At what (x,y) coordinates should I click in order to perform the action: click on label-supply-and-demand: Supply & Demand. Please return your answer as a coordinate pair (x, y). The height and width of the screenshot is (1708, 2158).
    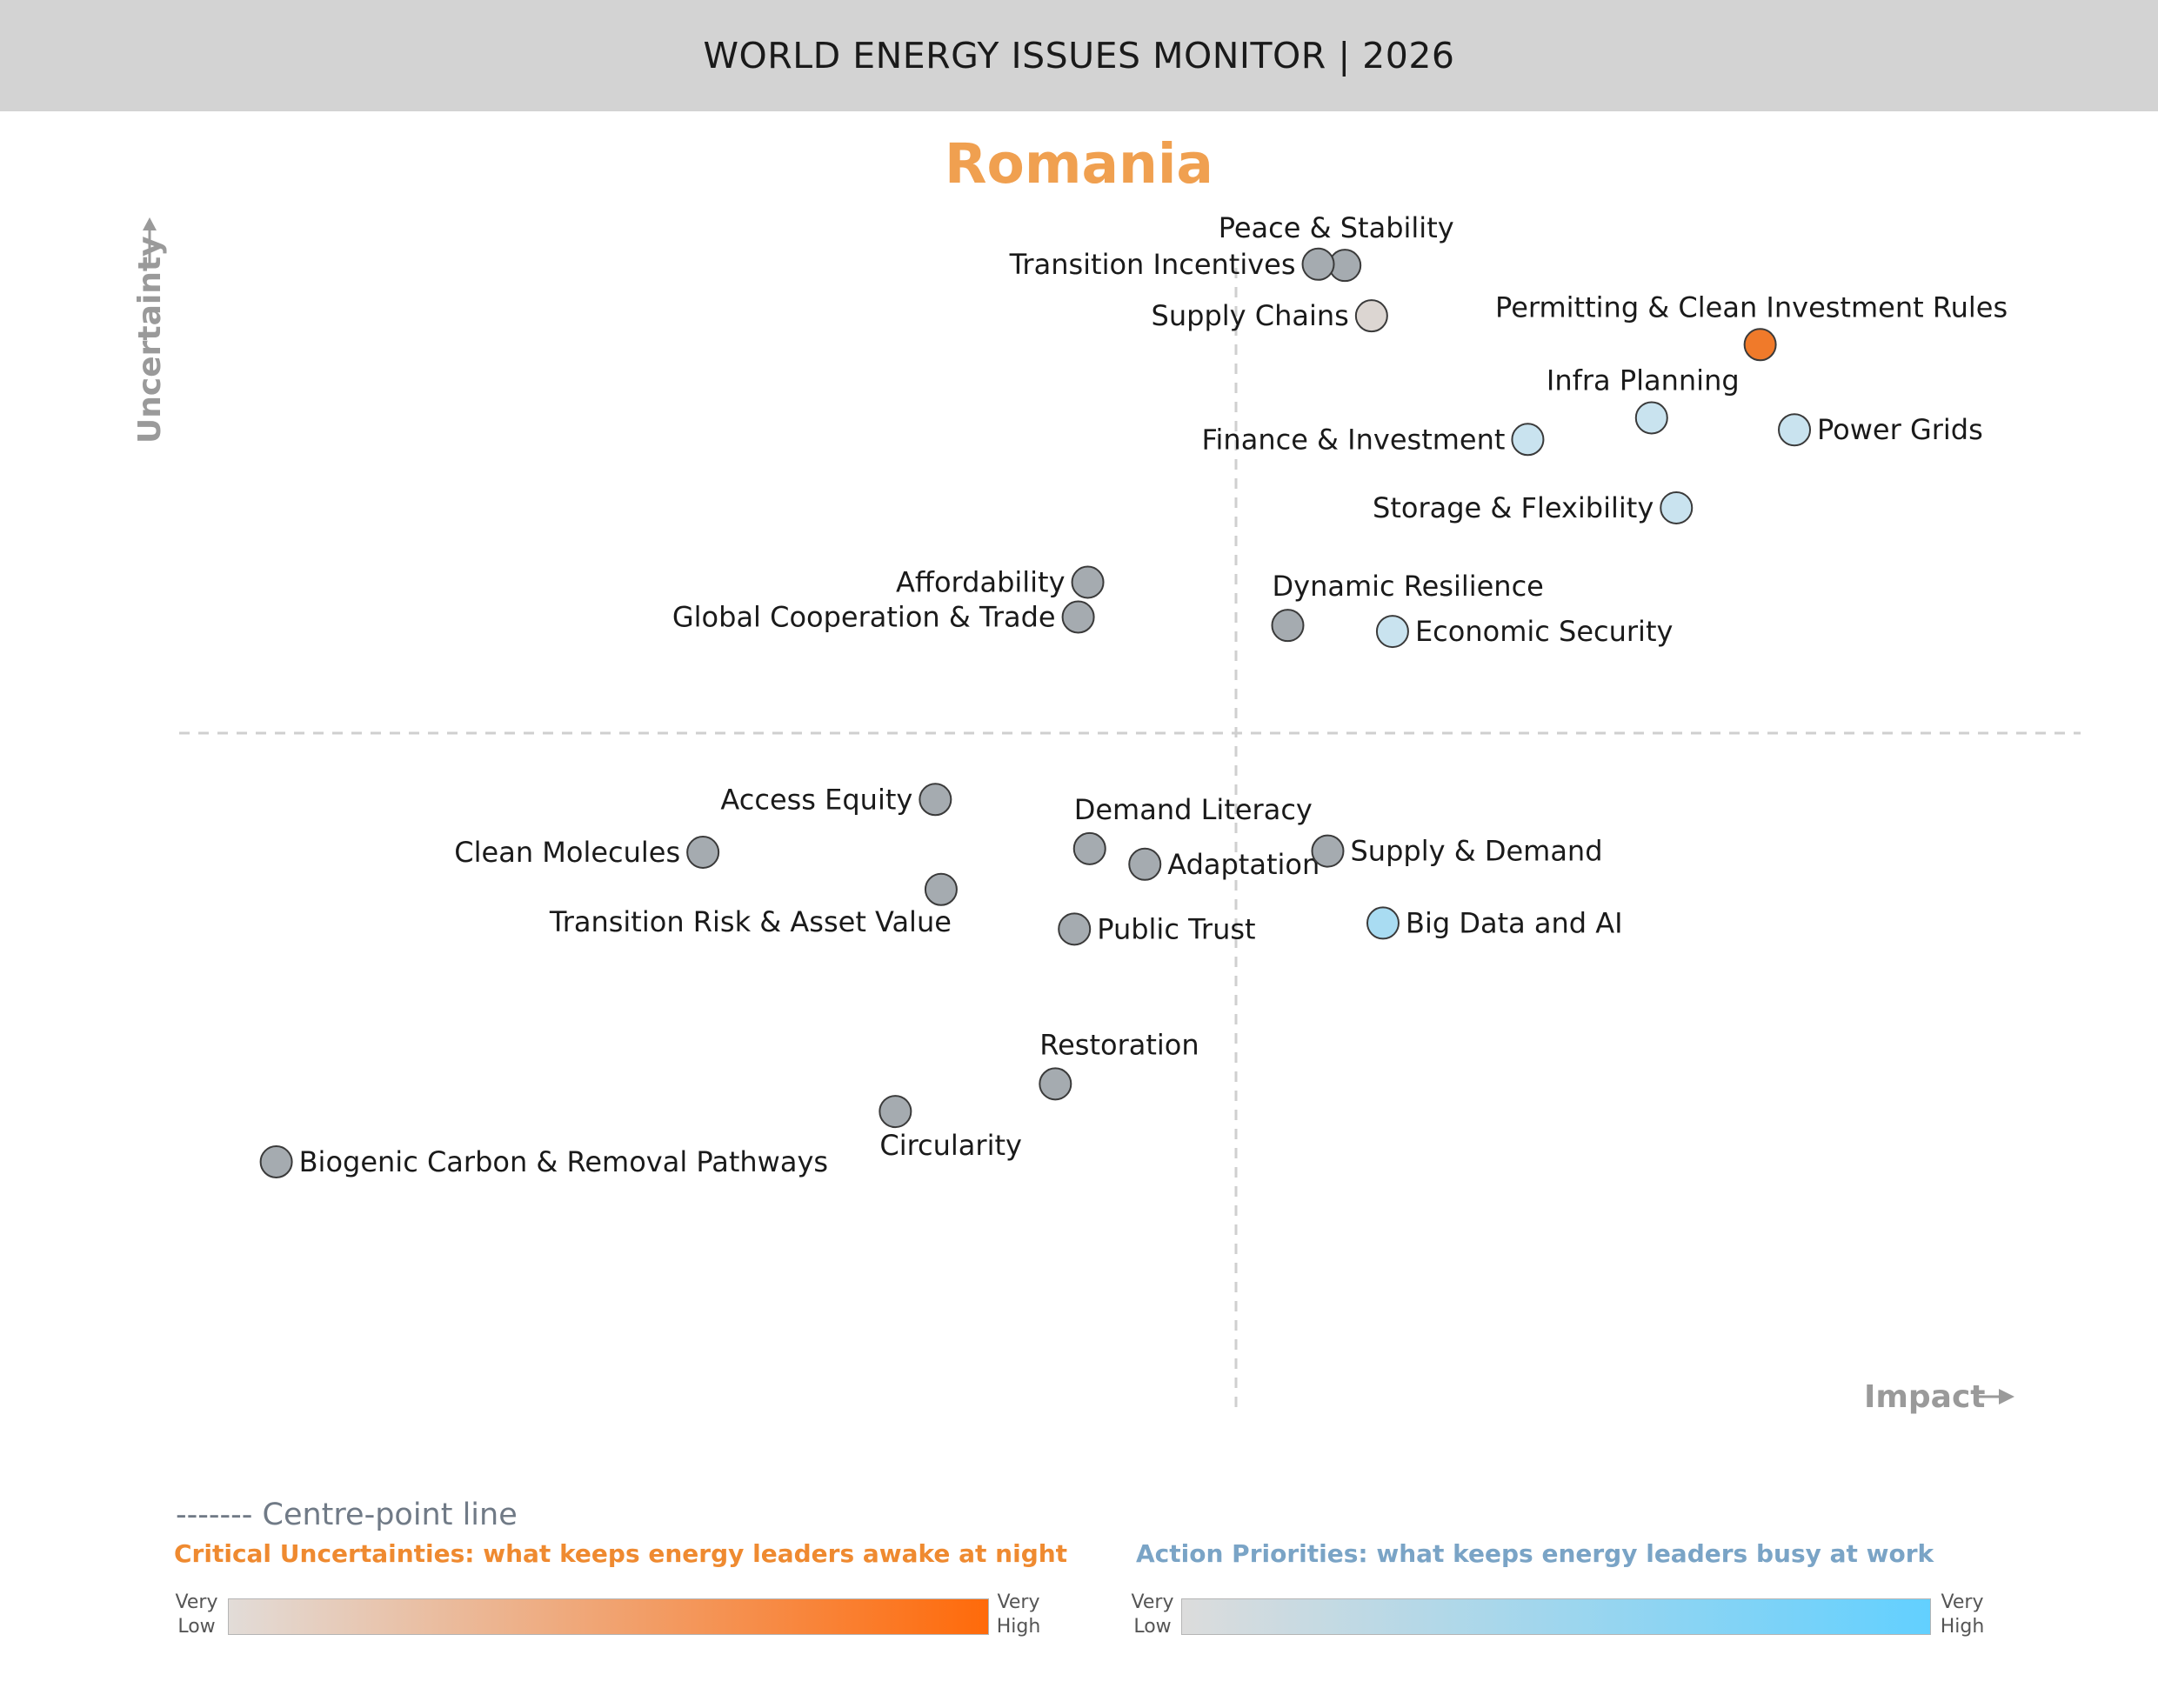
    Looking at the image, I should click on (1476, 851).